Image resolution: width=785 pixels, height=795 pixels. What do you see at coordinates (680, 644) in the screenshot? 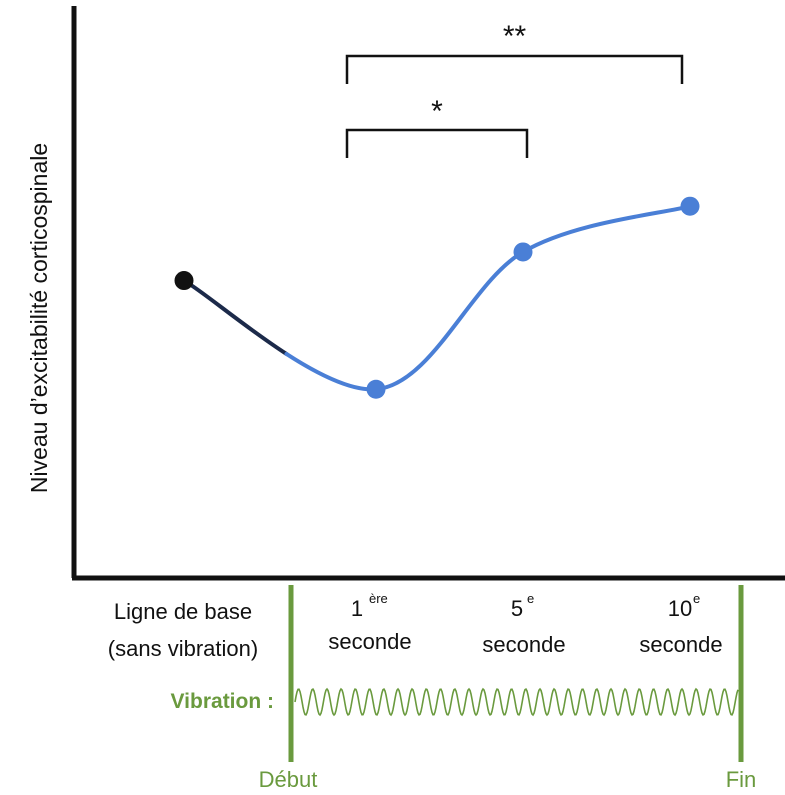
I see `x-tick-label-3-line2: seconde` at bounding box center [680, 644].